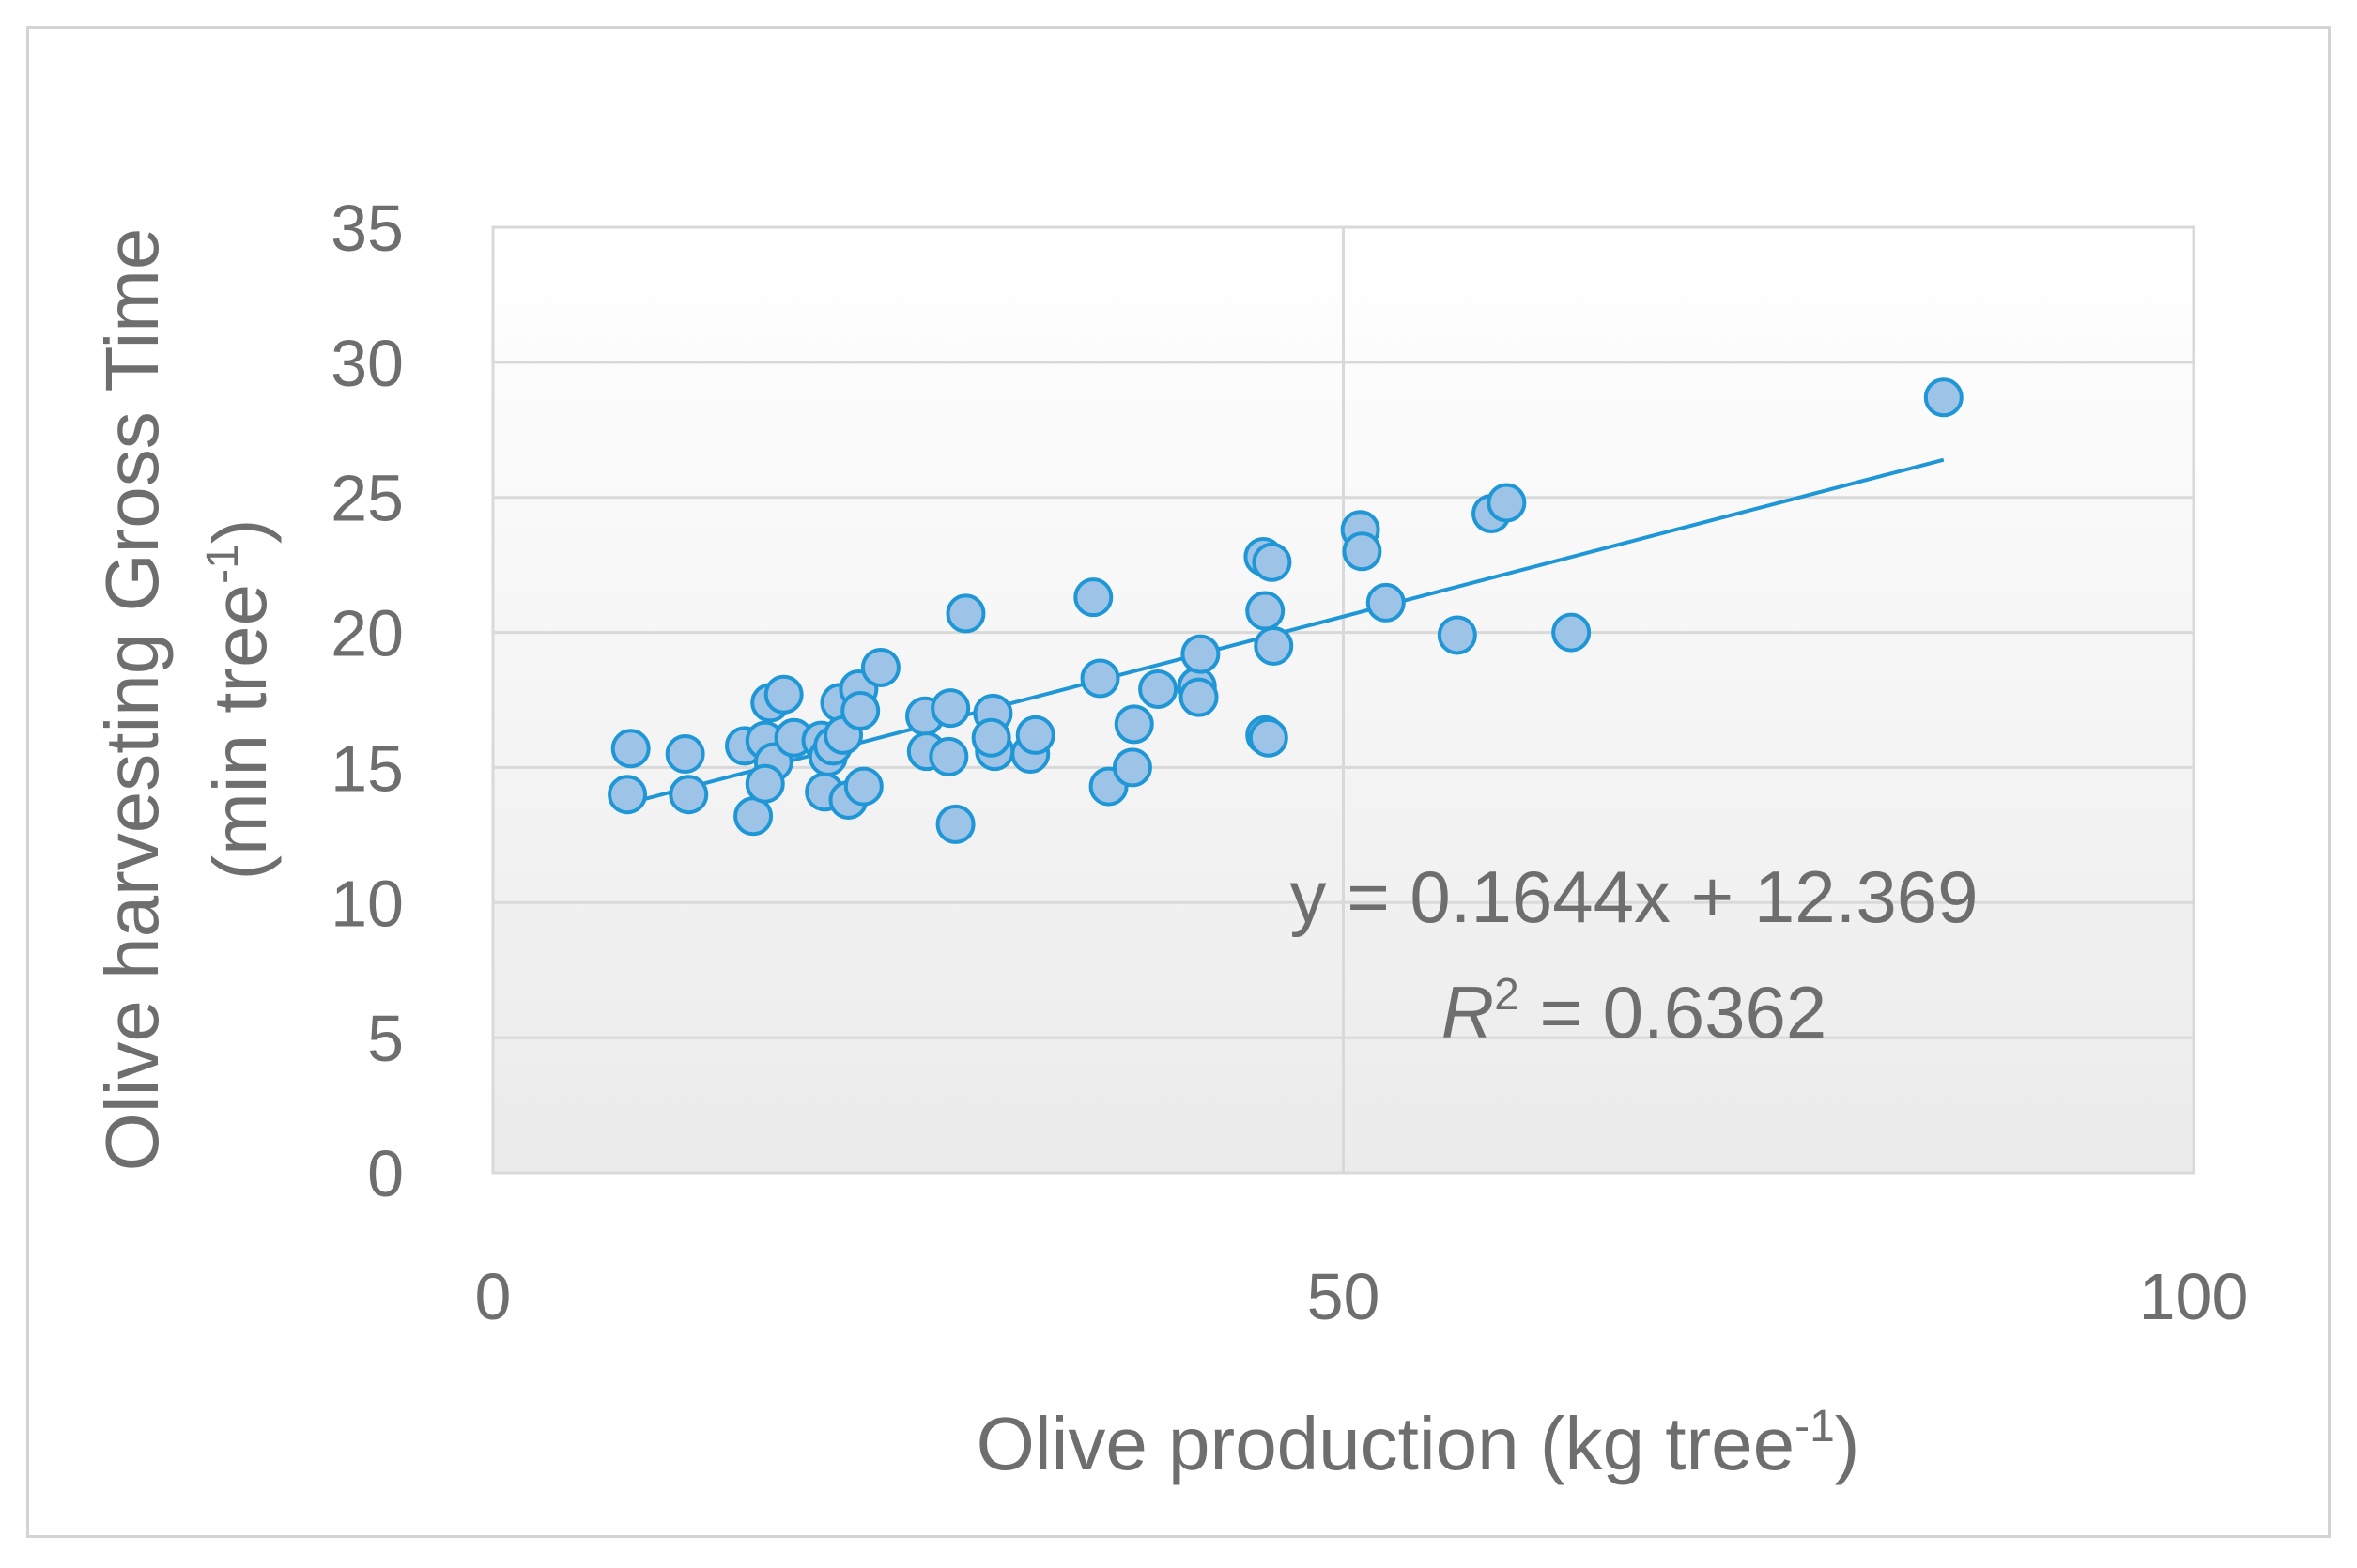 The image size is (2357, 1568). I want to click on trendline-equation: y = 0.1644x + 12.369, so click(1634, 897).